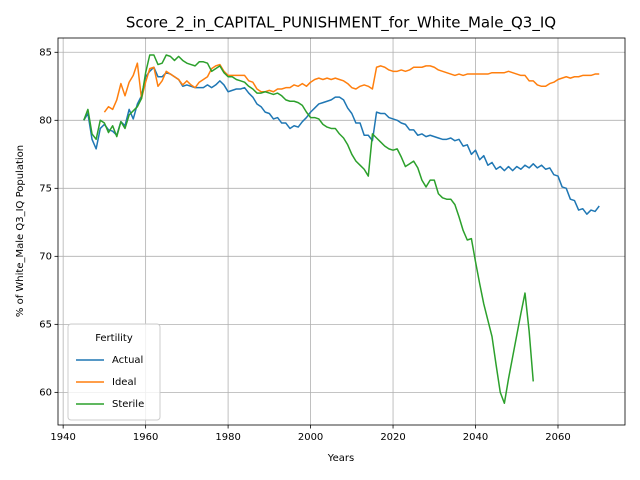 Image resolution: width=640 pixels, height=480 pixels. Describe the element at coordinates (392, 437) in the screenshot. I see `x-tick-label: 2020` at that location.